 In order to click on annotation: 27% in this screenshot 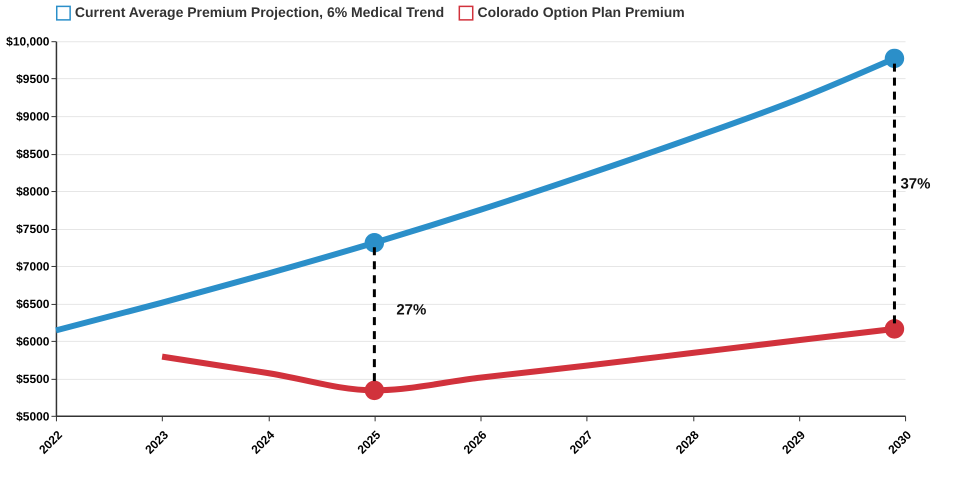, I will do `click(411, 309)`.